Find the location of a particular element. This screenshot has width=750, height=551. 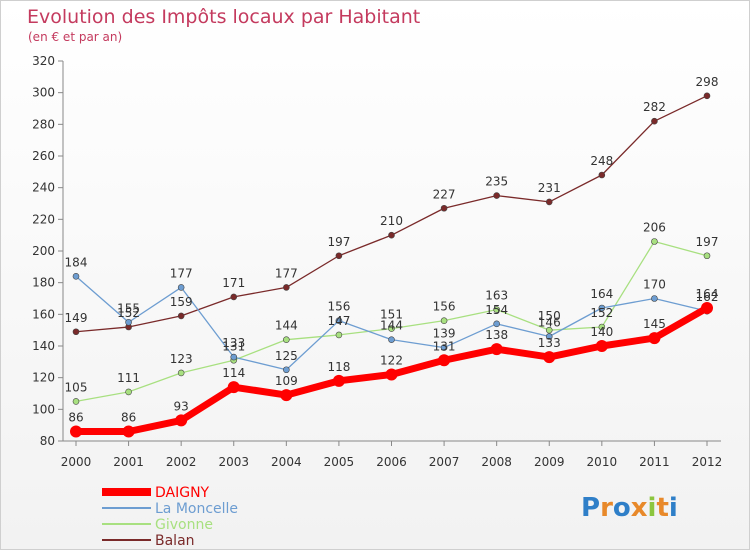

logo-letter: i is located at coordinates (652, 508).